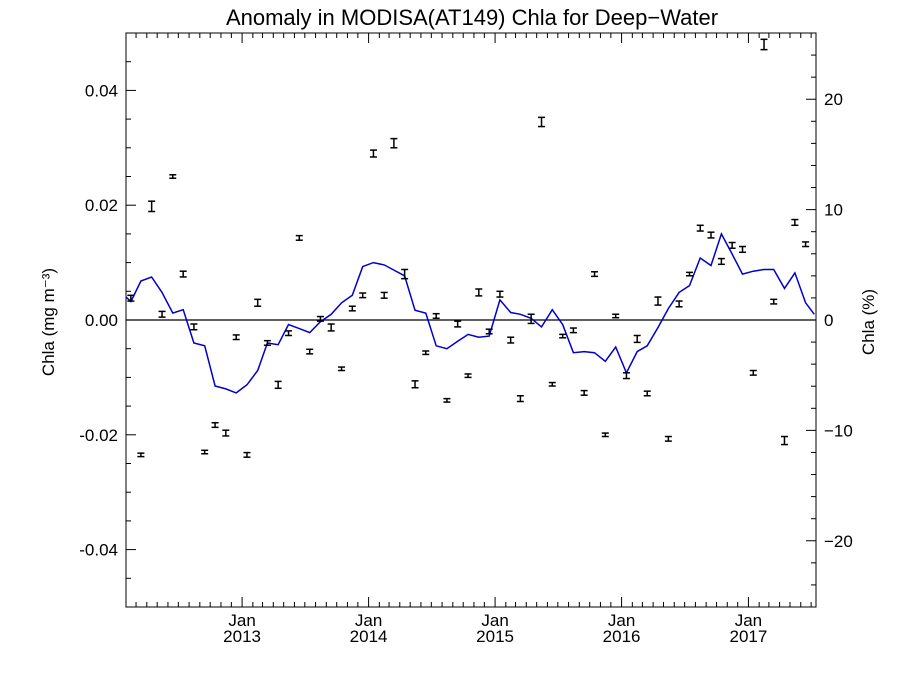 This screenshot has width=900, height=675. What do you see at coordinates (98, 435) in the screenshot?
I see `y-tick-label-left: -0.02` at bounding box center [98, 435].